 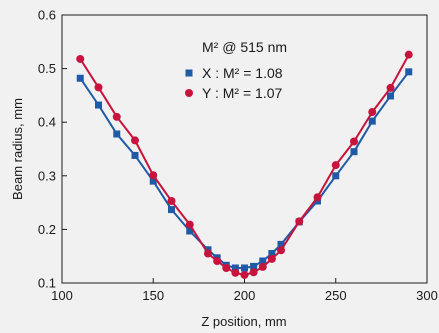 I want to click on x-axis: 100 150 200 250 300, so click(x=244, y=290).